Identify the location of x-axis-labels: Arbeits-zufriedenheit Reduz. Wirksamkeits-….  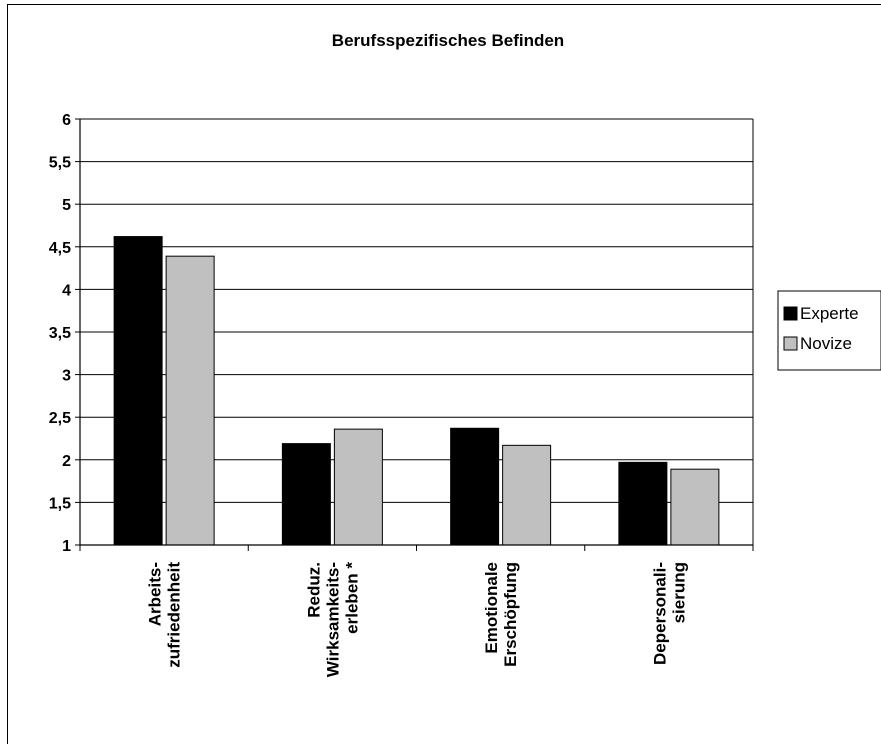
(417, 620).